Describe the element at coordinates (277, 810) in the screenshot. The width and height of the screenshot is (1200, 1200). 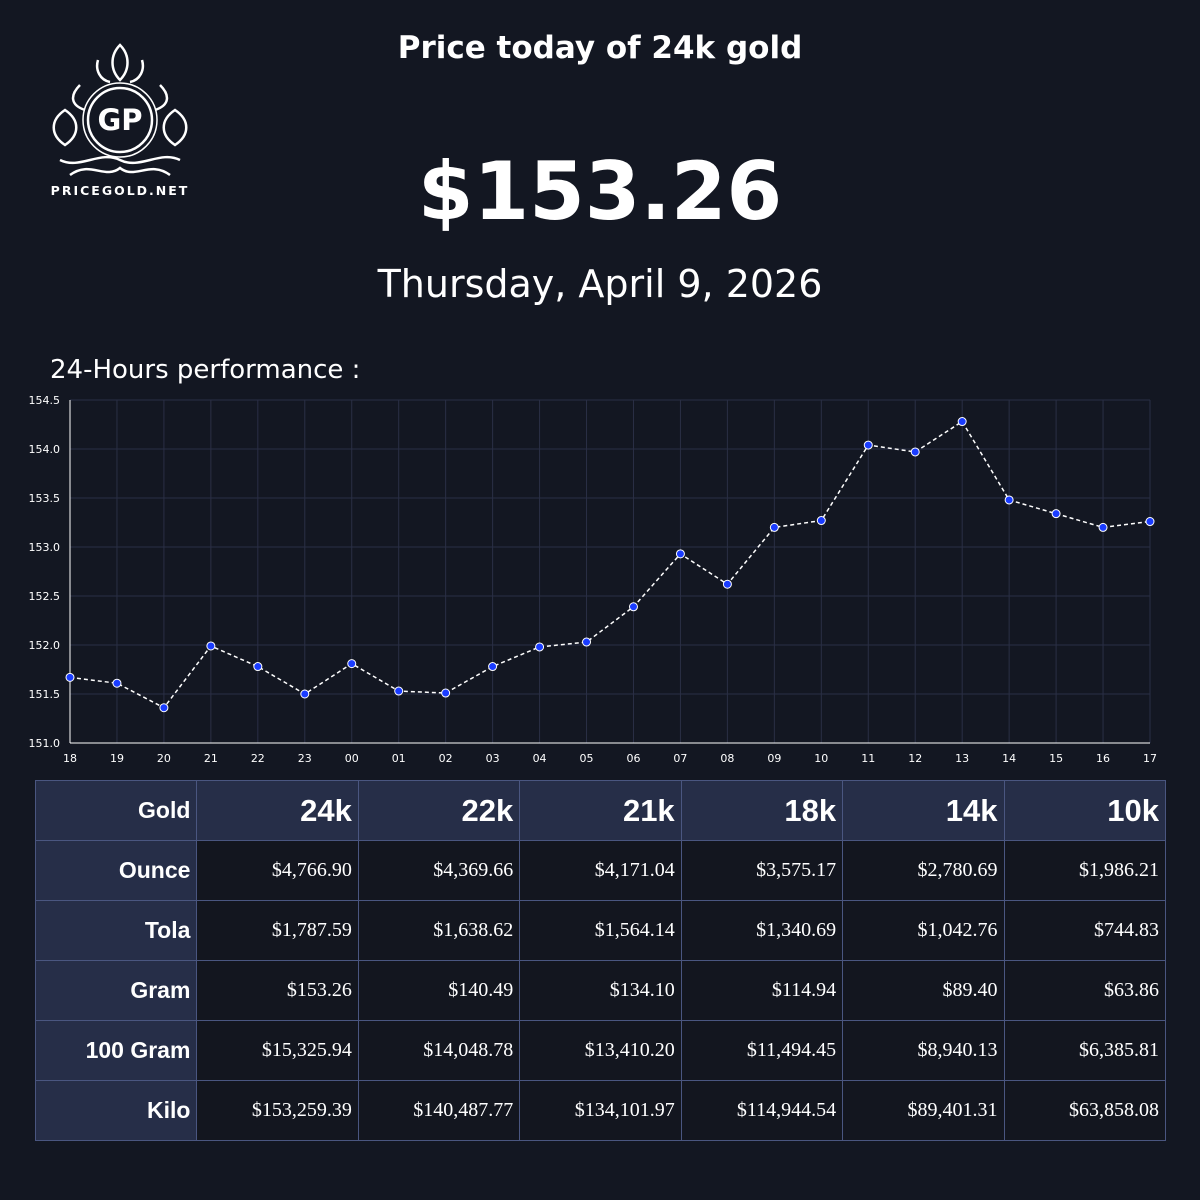
I see `column-header: 24k` at that location.